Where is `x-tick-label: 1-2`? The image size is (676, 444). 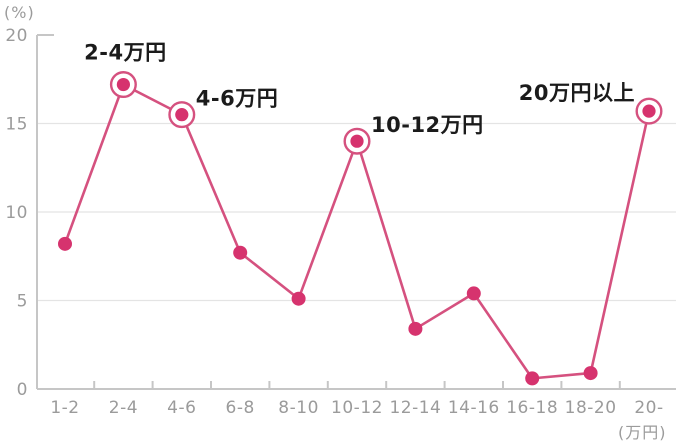 x-tick-label: 1-2 is located at coordinates (64, 408).